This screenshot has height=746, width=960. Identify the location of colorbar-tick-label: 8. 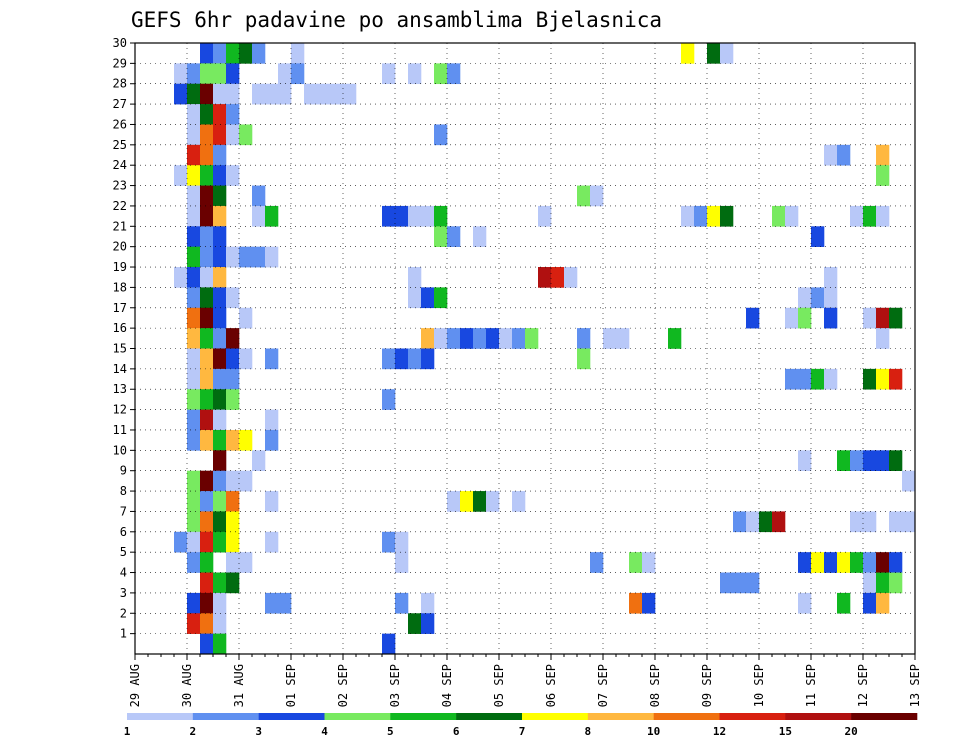
(588, 731).